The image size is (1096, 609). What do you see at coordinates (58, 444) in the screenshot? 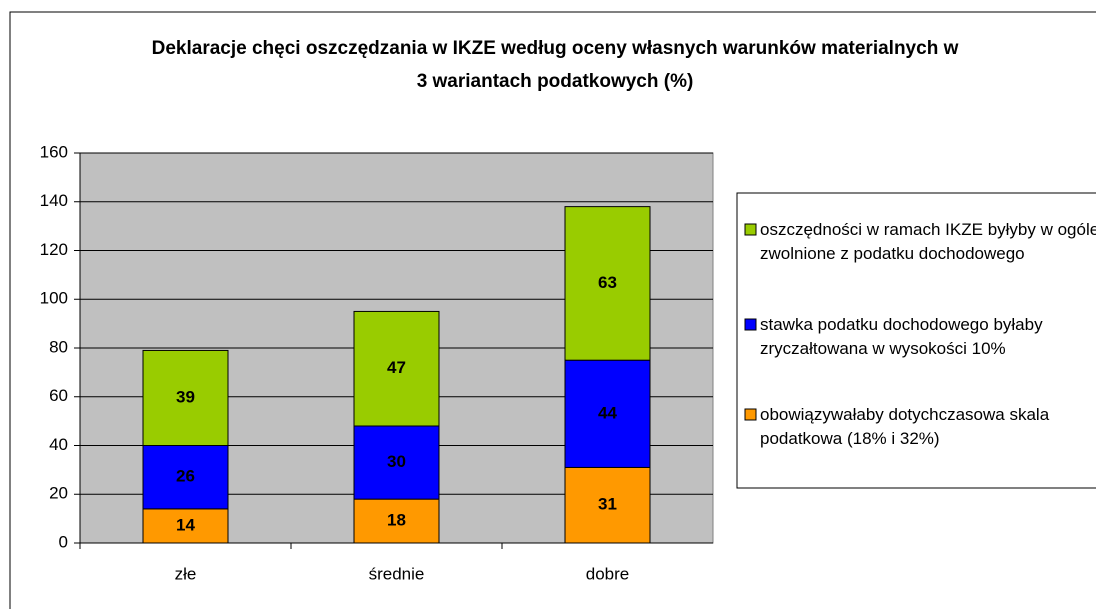
I see `y-tick-label: 40` at bounding box center [58, 444].